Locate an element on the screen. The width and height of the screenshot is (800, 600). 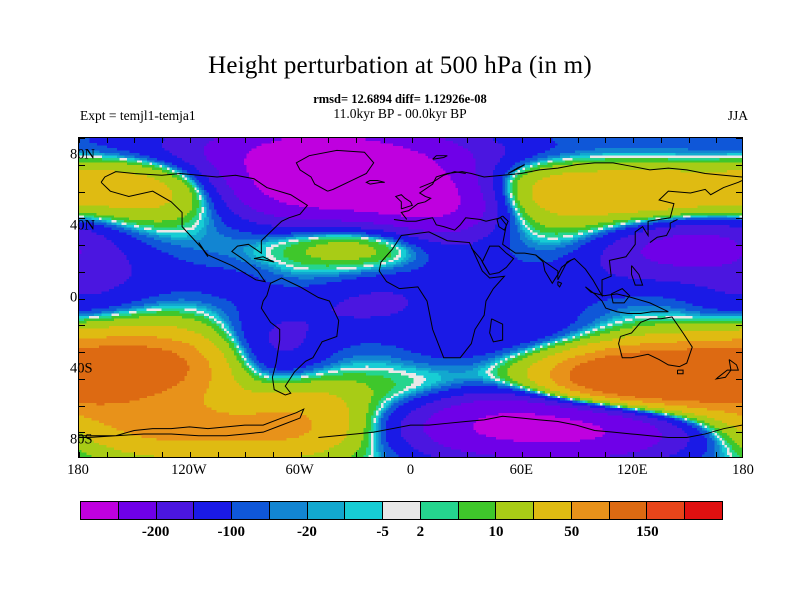
x-tick-label-3: 0 is located at coordinates (410, 470).